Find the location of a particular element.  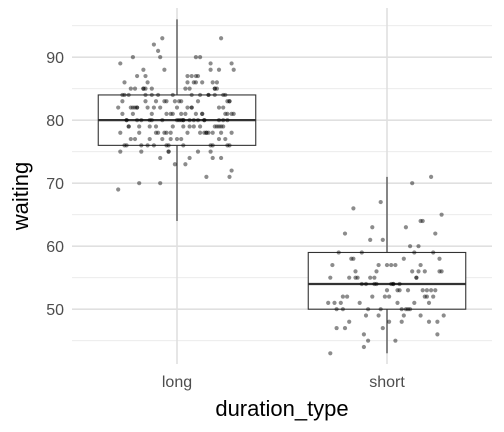

y-tick-label: 70 is located at coordinates (55, 184).